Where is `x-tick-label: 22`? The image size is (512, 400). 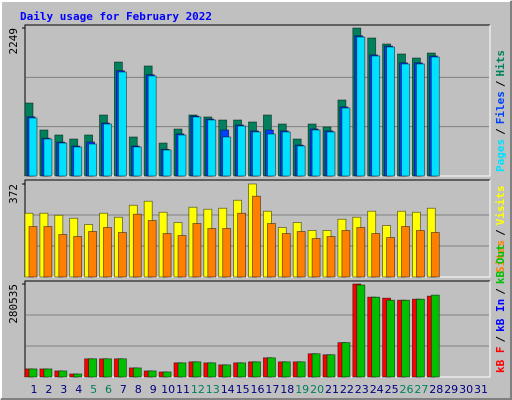 x-tick-label: 22 is located at coordinates (347, 389).